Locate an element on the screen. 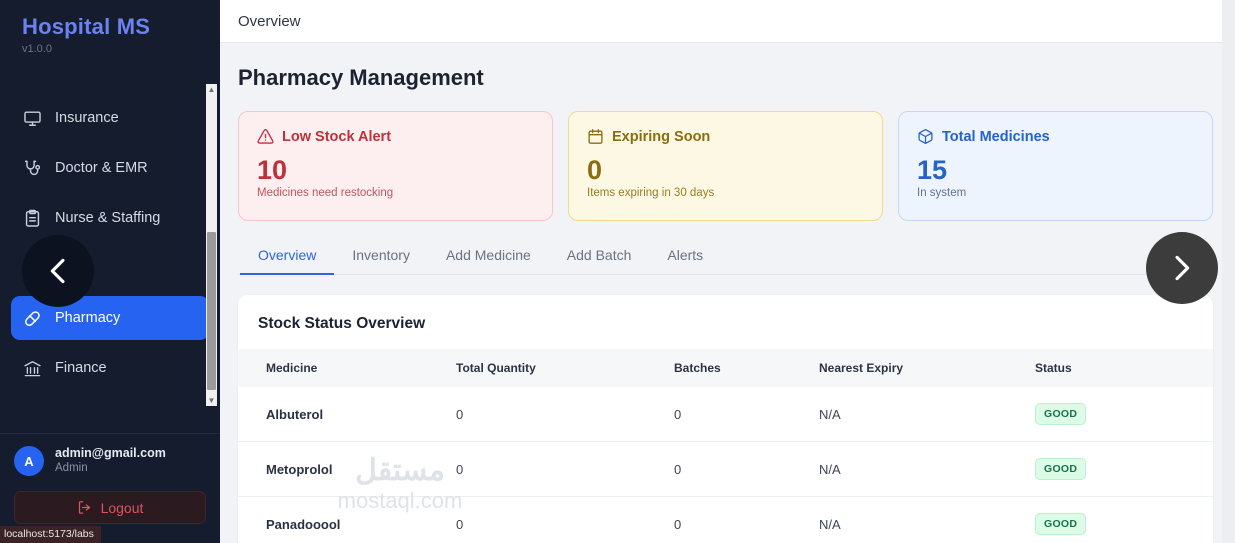 The image size is (1235, 543). sidebar-item-nurse-staffing: Nurse & Staffing is located at coordinates (110, 218).